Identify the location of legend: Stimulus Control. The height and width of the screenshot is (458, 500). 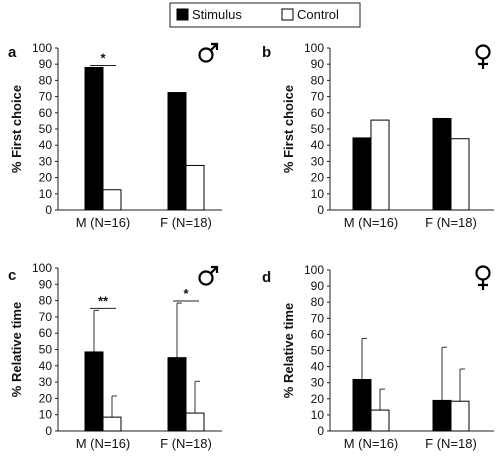
(265, 15).